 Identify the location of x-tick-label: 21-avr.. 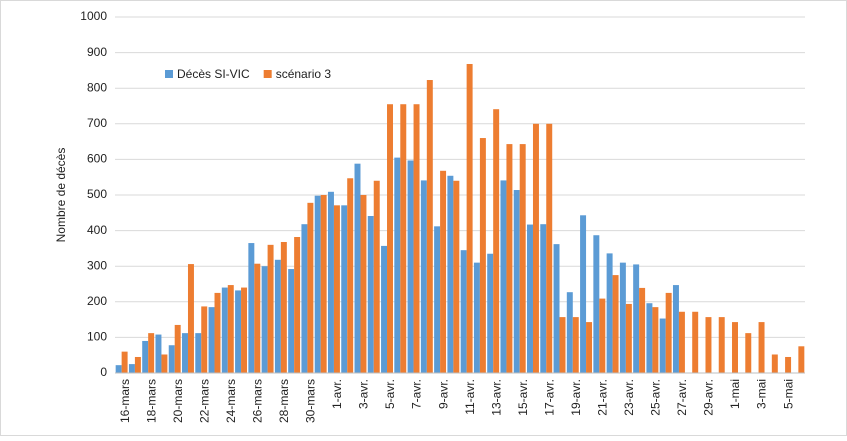
(602, 397).